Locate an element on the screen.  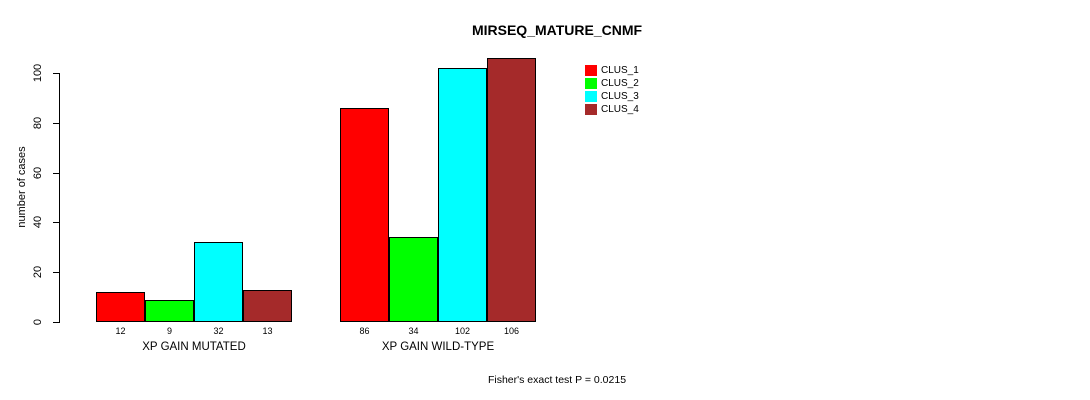
bar-clus_3-group2 is located at coordinates (462, 195).